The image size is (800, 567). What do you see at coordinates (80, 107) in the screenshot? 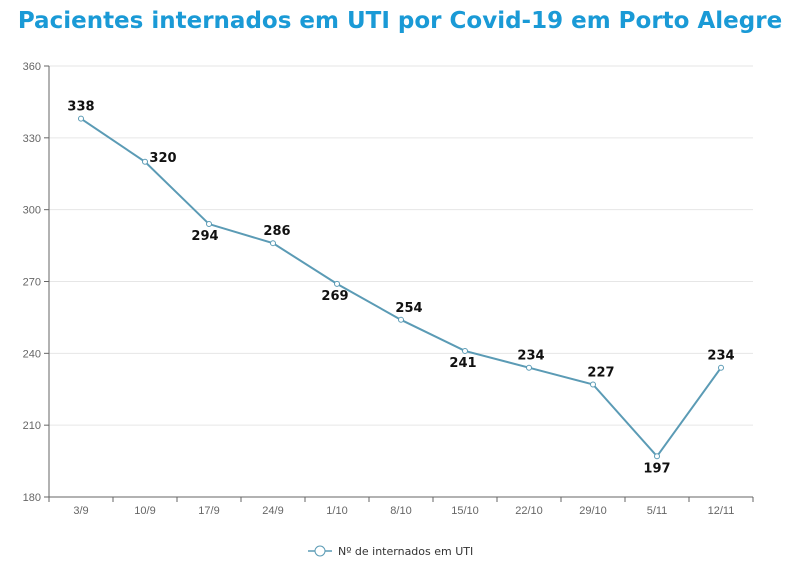
I see `data-label: 338` at bounding box center [80, 107].